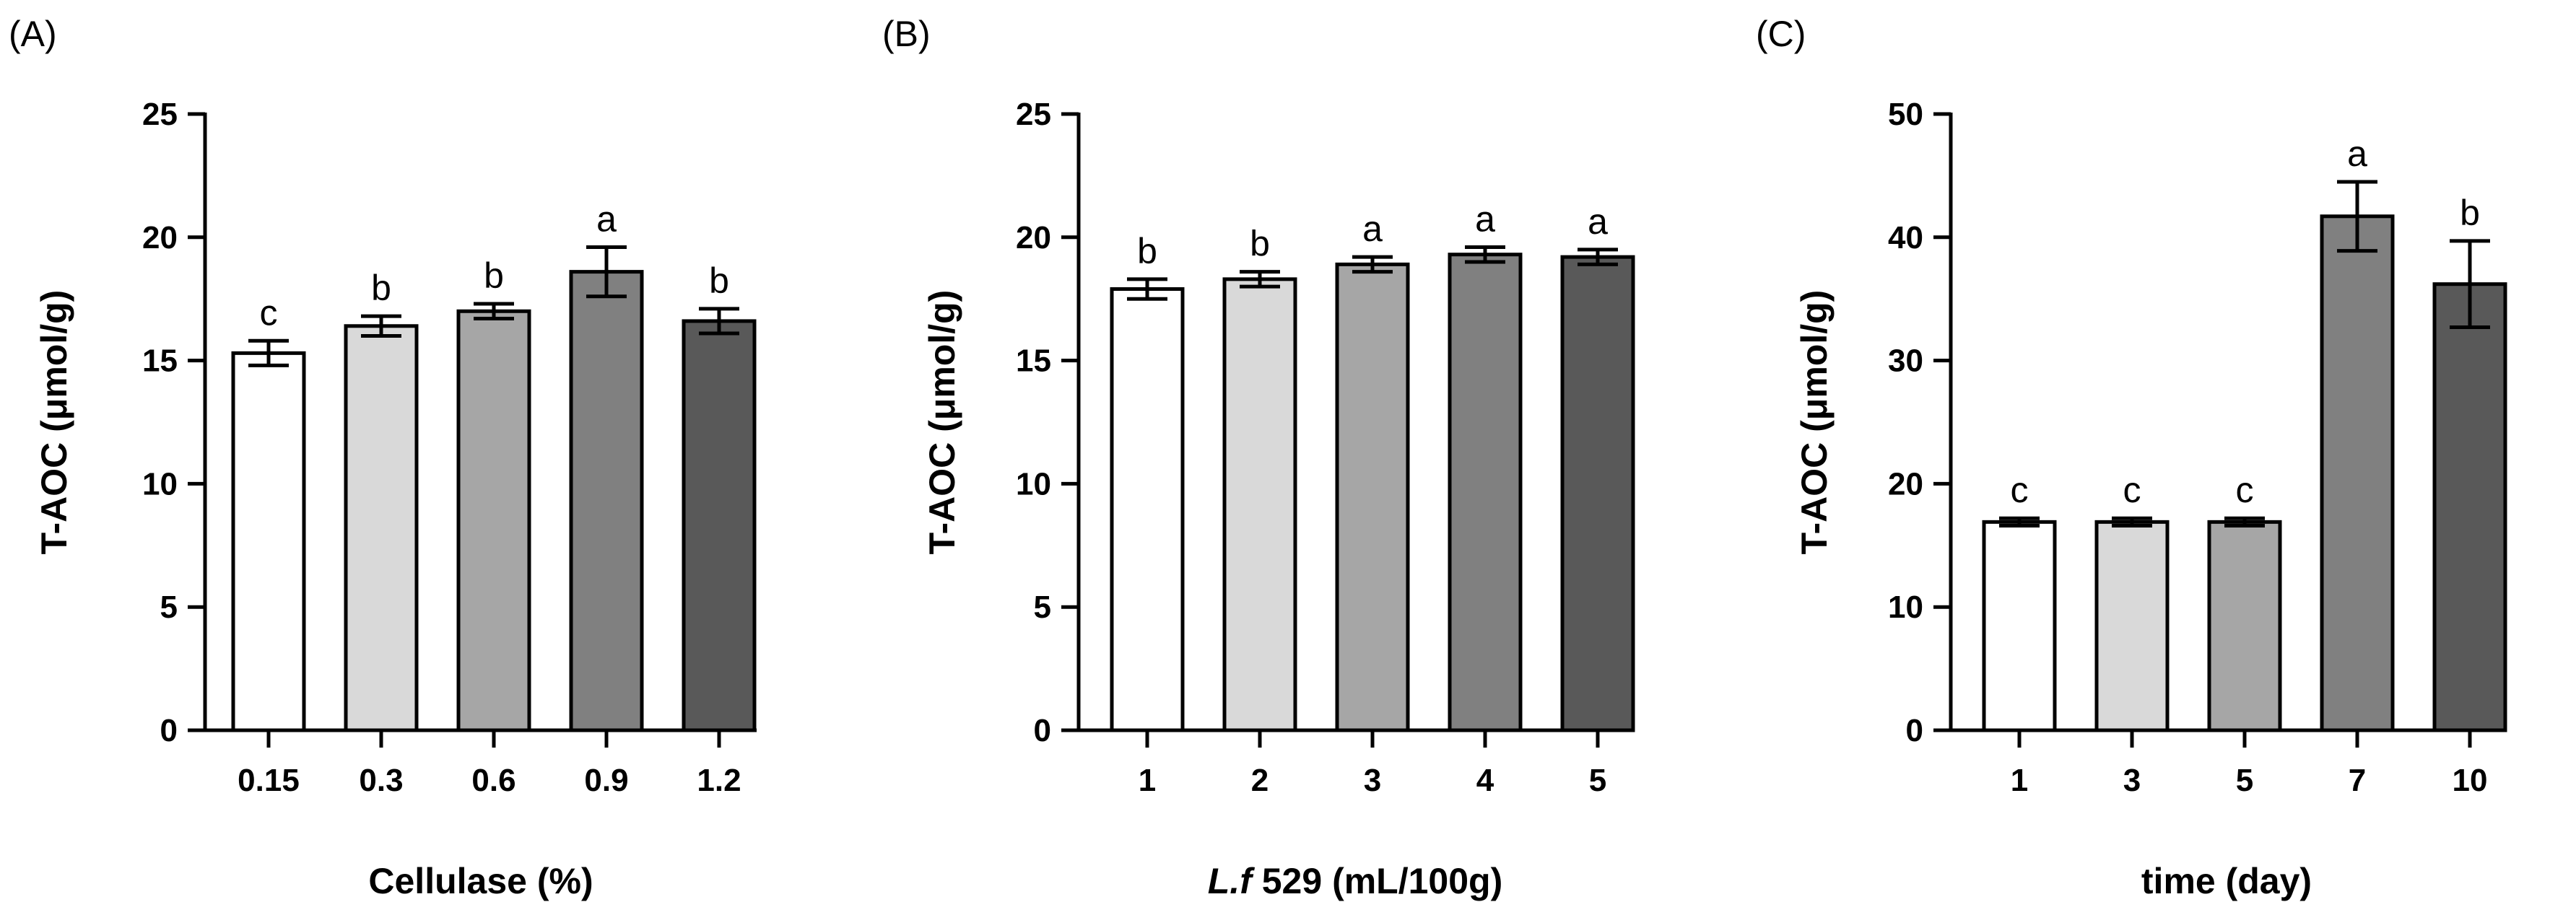  What do you see at coordinates (2357, 780) in the screenshot?
I see `x-tick-label: 7` at bounding box center [2357, 780].